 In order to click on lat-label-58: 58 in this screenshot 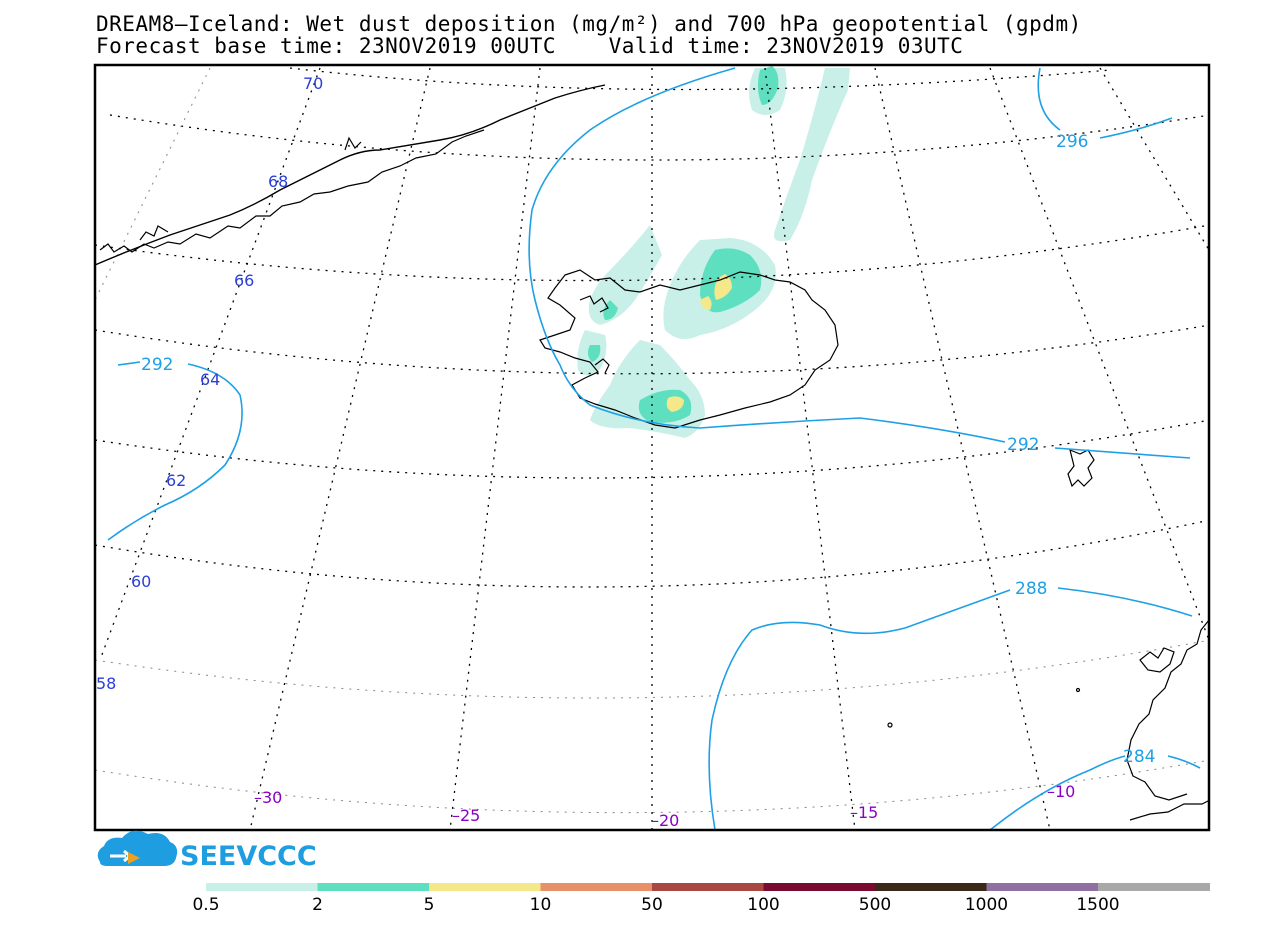, I will do `click(106, 683)`.